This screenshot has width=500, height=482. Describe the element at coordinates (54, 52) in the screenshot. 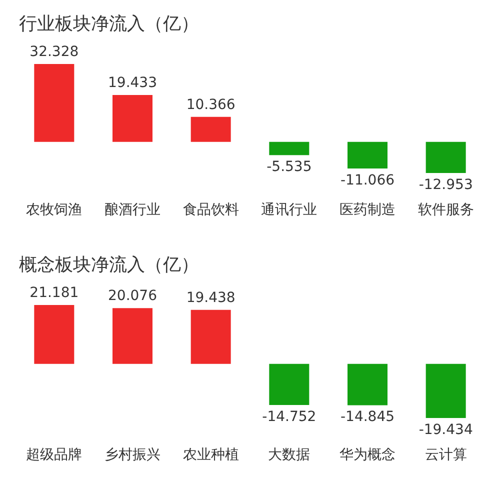

I see `data-label: 32.328` at that location.